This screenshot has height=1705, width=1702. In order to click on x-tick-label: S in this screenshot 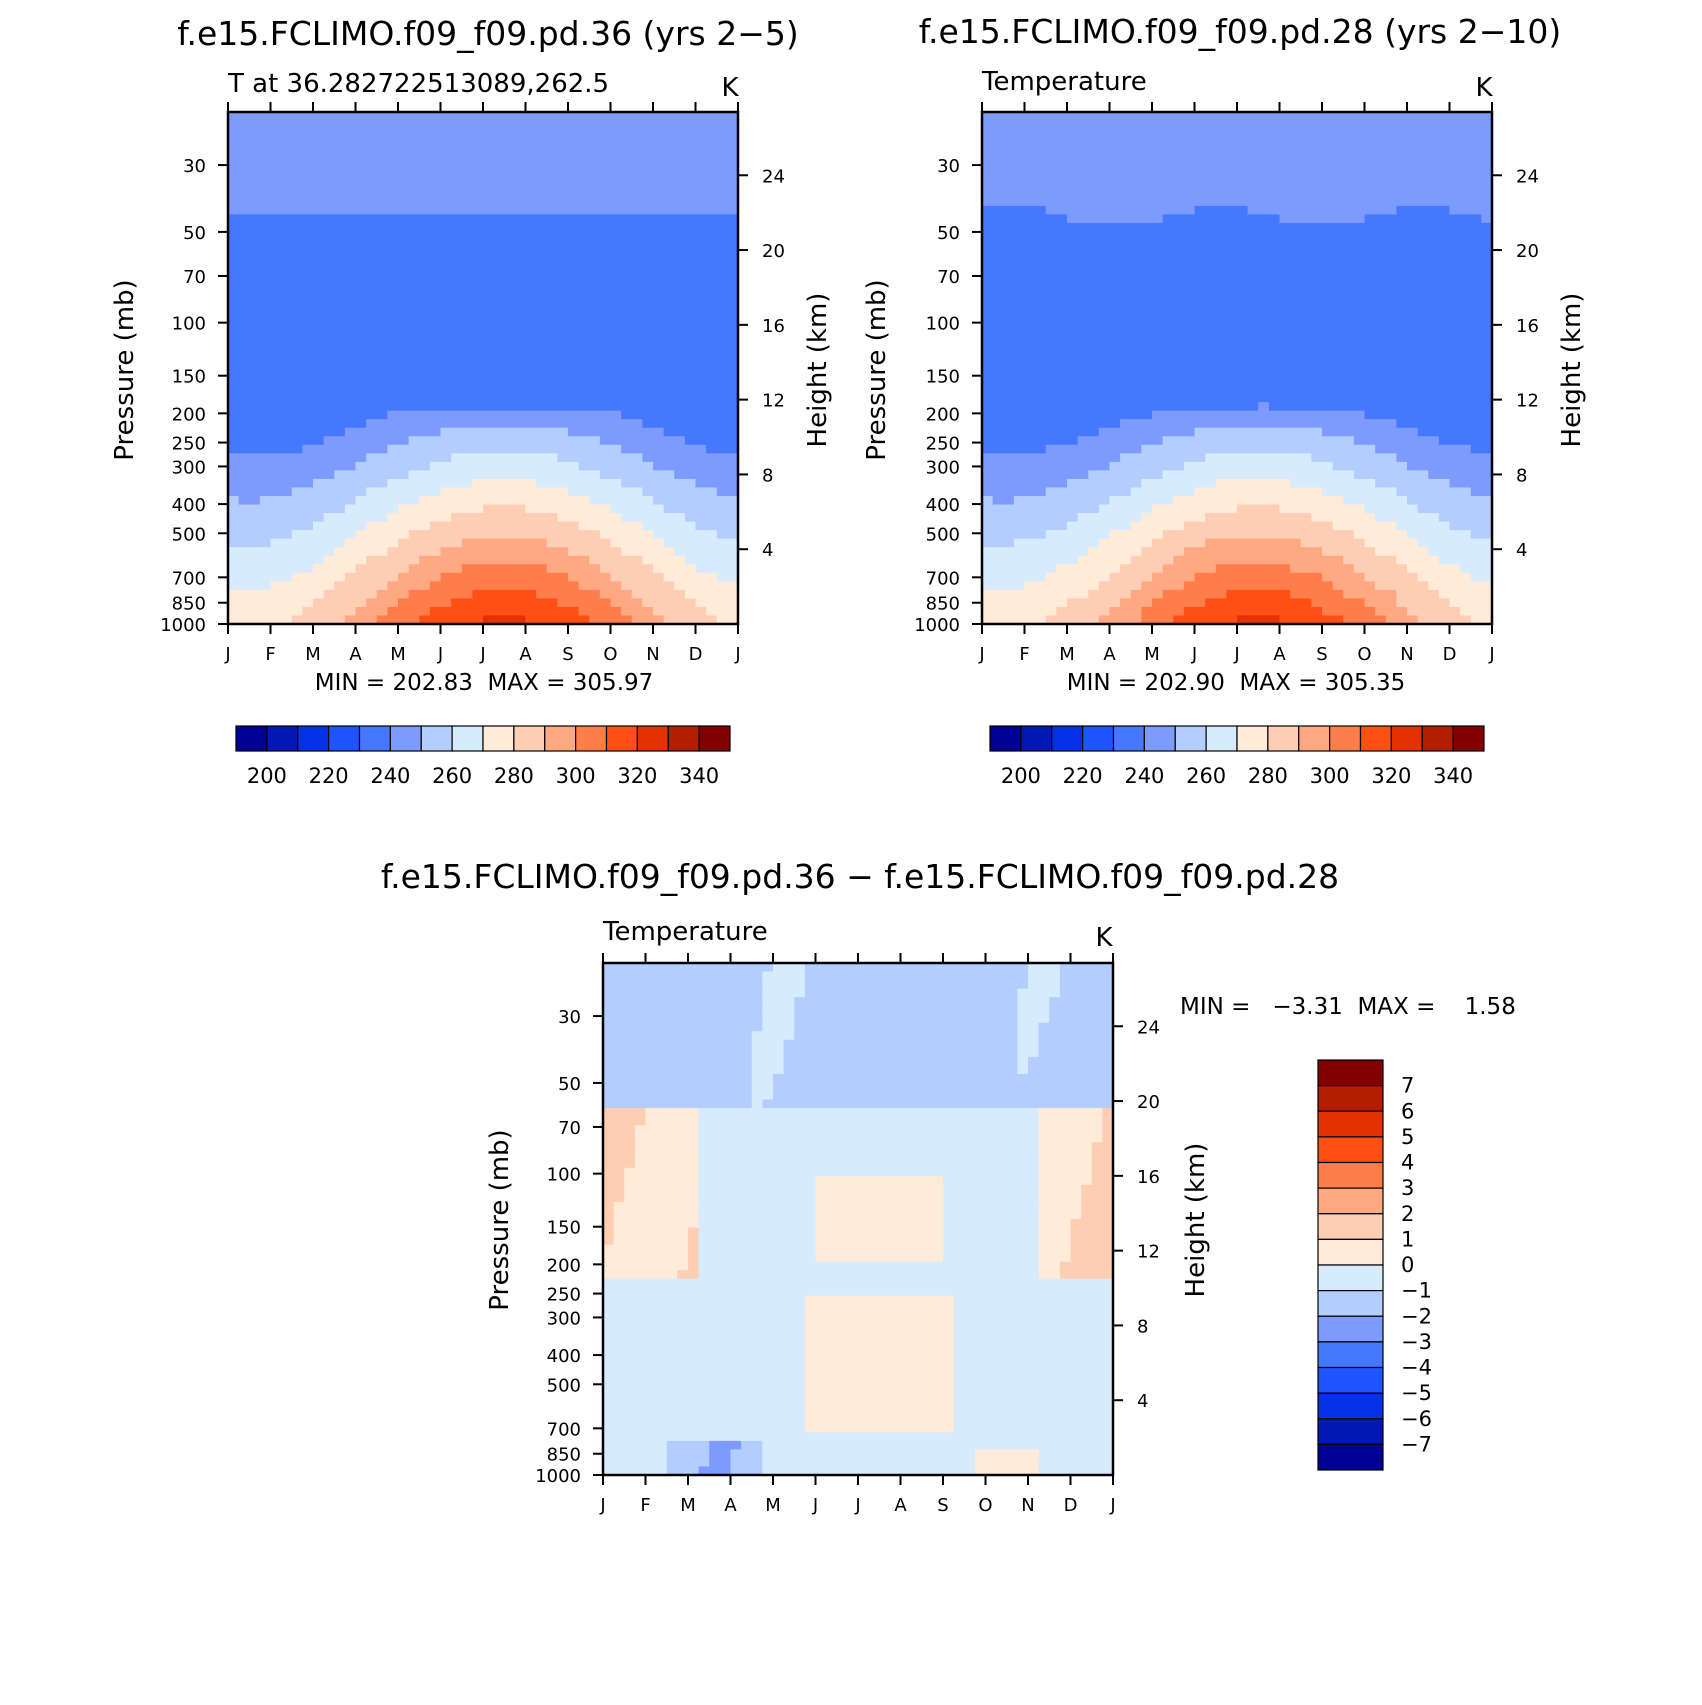, I will do `click(567, 654)`.